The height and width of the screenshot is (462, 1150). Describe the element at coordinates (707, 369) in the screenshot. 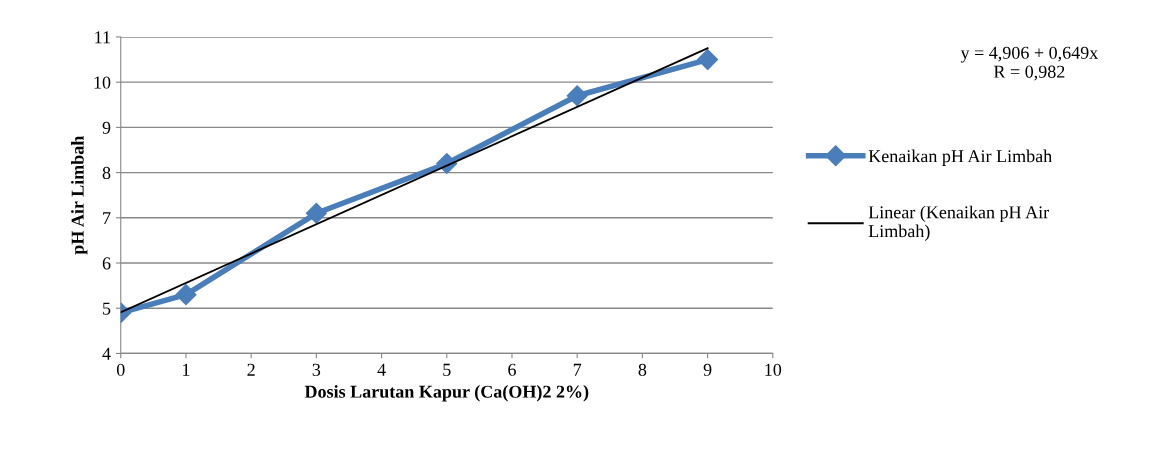

I see `x-tick-label: 9` at that location.